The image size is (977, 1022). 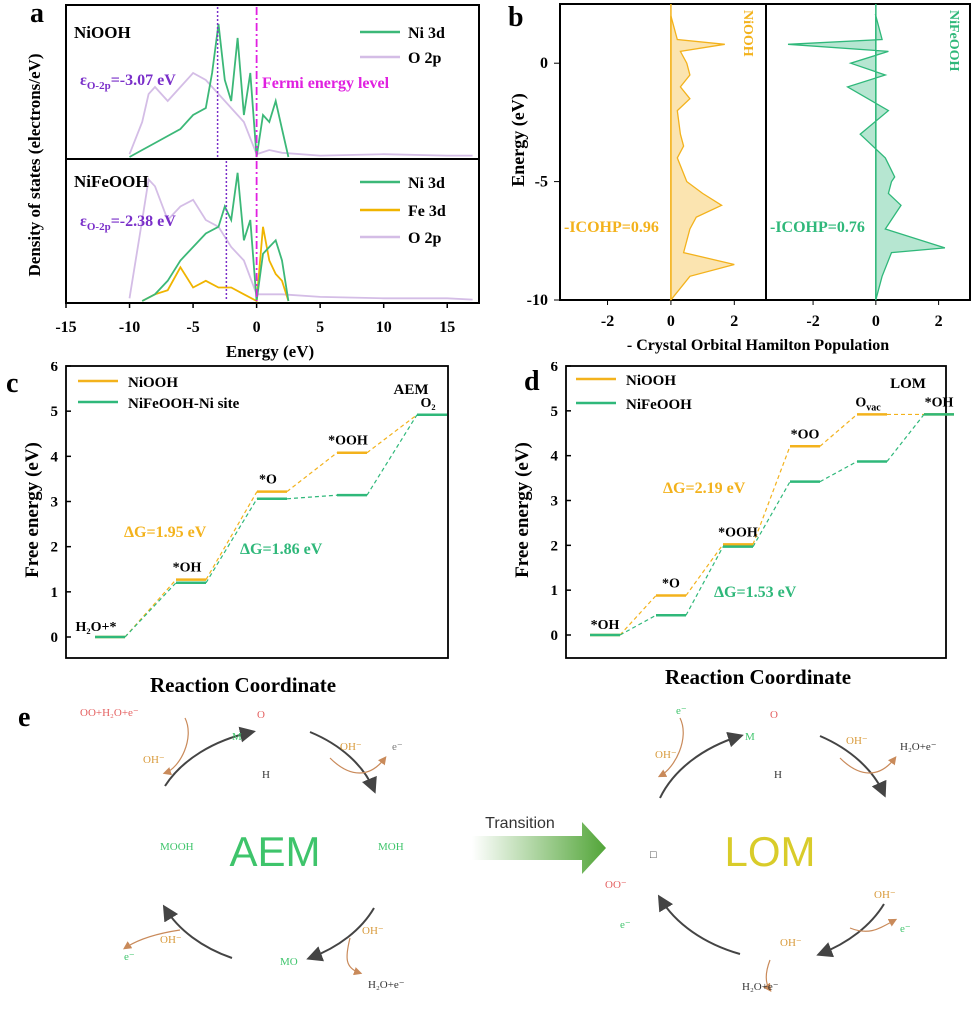 What do you see at coordinates (102, 32) in the screenshot?
I see `panel-a-top-title: NiOOH` at bounding box center [102, 32].